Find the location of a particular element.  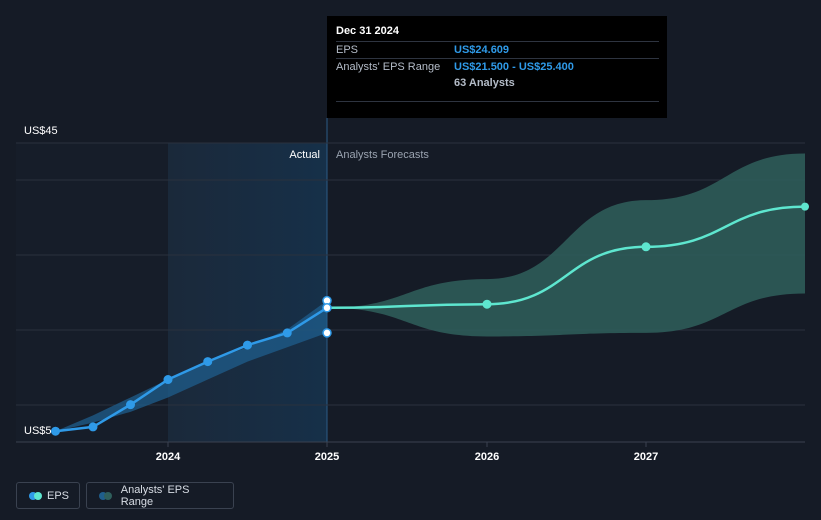

range-swatch-icon is located at coordinates (106, 495).